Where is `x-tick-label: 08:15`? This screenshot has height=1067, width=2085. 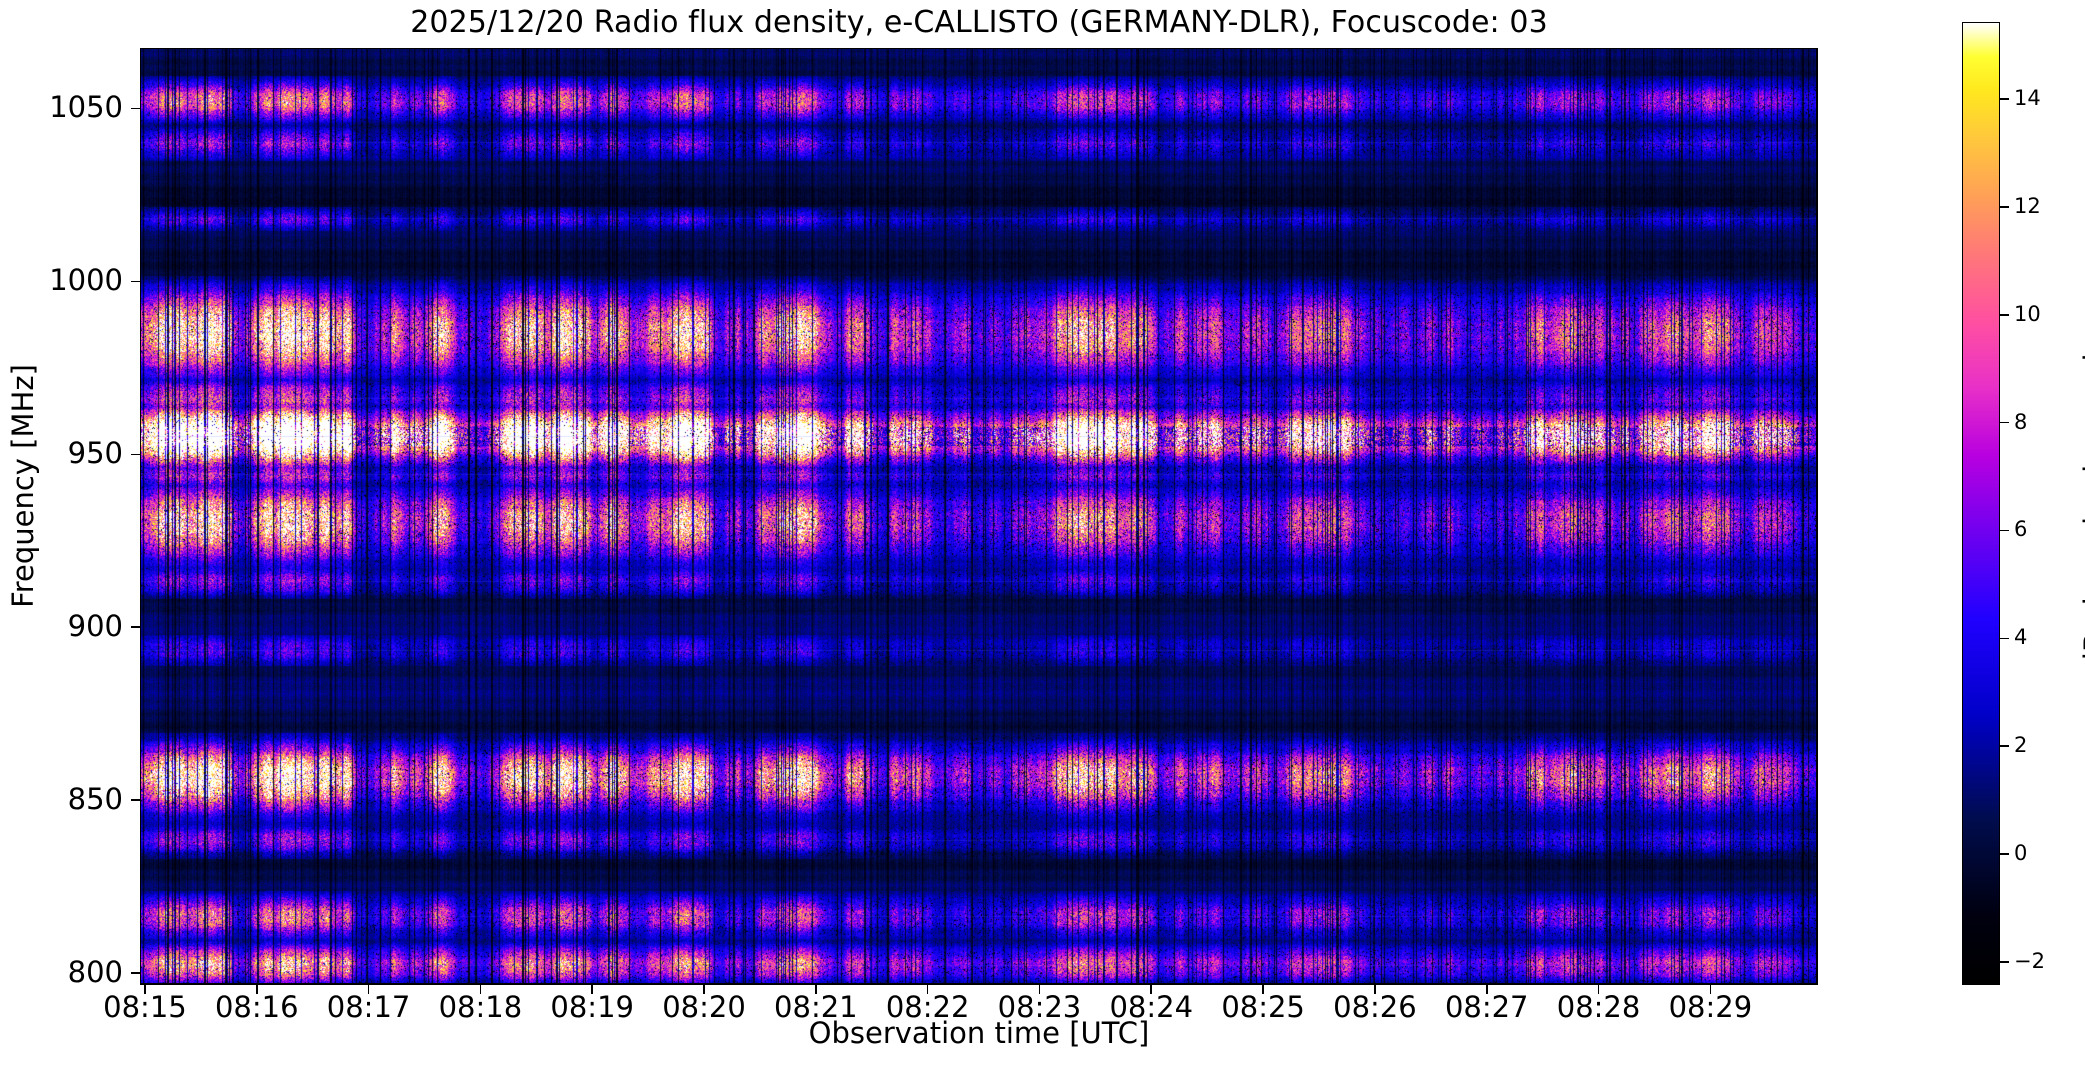 x-tick-label: 08:15 is located at coordinates (145, 1007).